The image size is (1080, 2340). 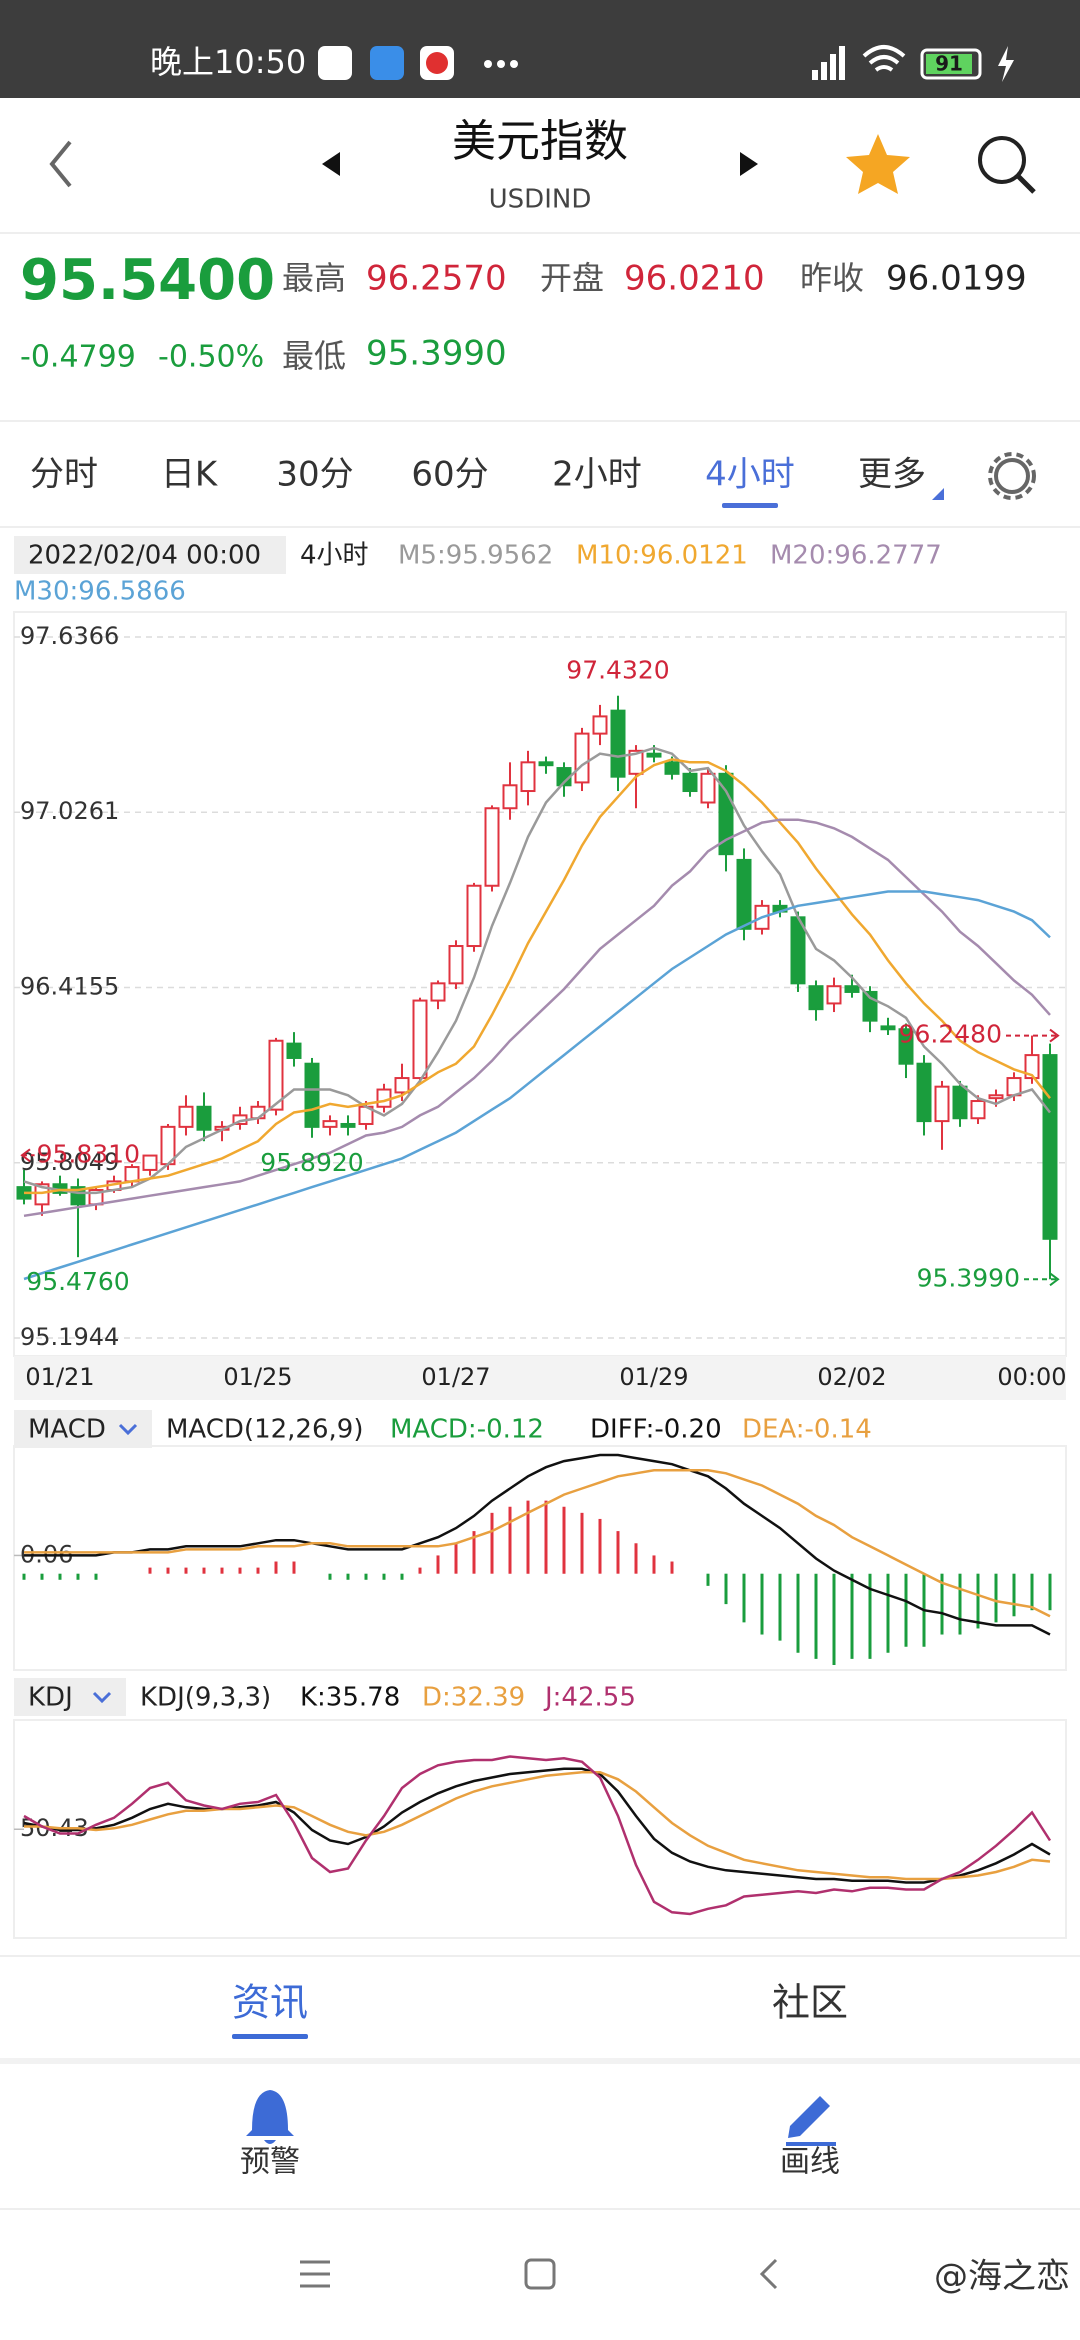 What do you see at coordinates (892, 475) in the screenshot?
I see `period-tab: 更多` at bounding box center [892, 475].